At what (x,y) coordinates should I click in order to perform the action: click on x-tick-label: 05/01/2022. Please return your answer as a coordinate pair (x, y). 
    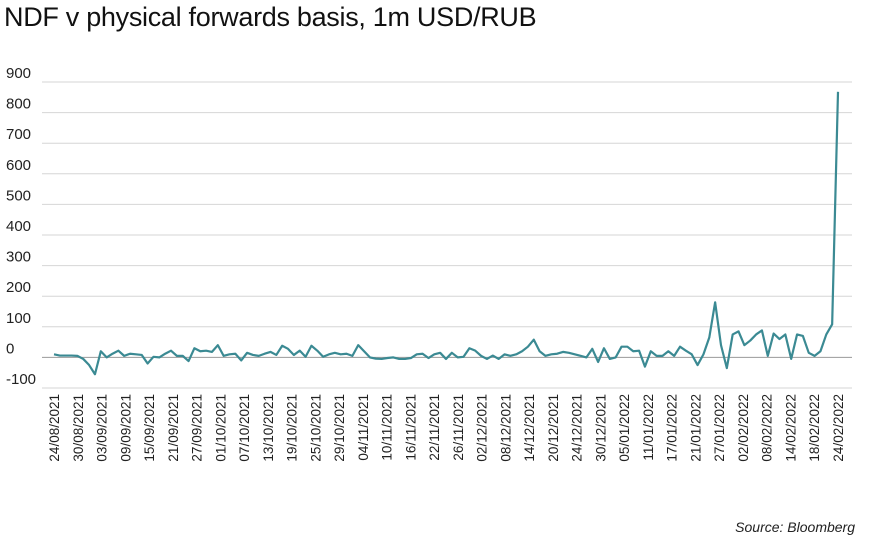
    Looking at the image, I should click on (624, 428).